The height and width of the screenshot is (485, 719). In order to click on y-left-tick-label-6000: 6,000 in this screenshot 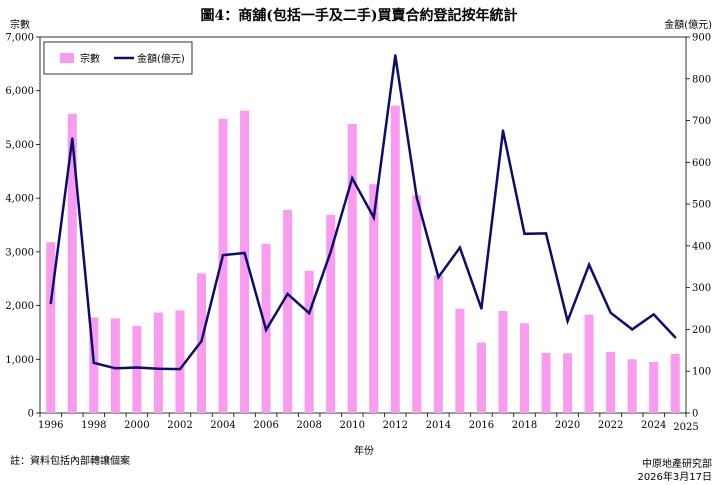, I will do `click(19, 91)`.